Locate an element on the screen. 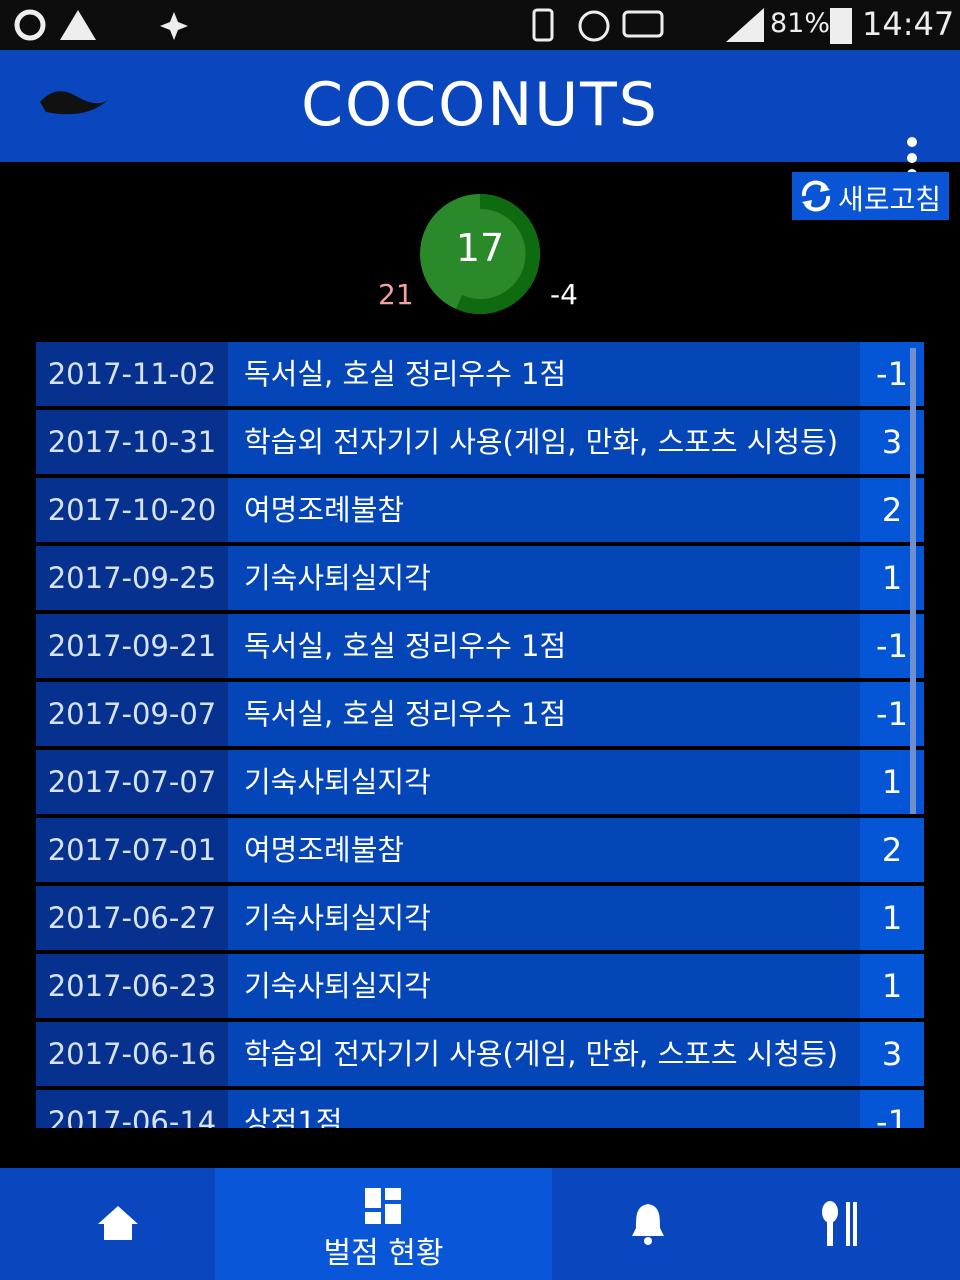 The width and height of the screenshot is (960, 1280). penalty-tab-icon is located at coordinates (383, 1206).